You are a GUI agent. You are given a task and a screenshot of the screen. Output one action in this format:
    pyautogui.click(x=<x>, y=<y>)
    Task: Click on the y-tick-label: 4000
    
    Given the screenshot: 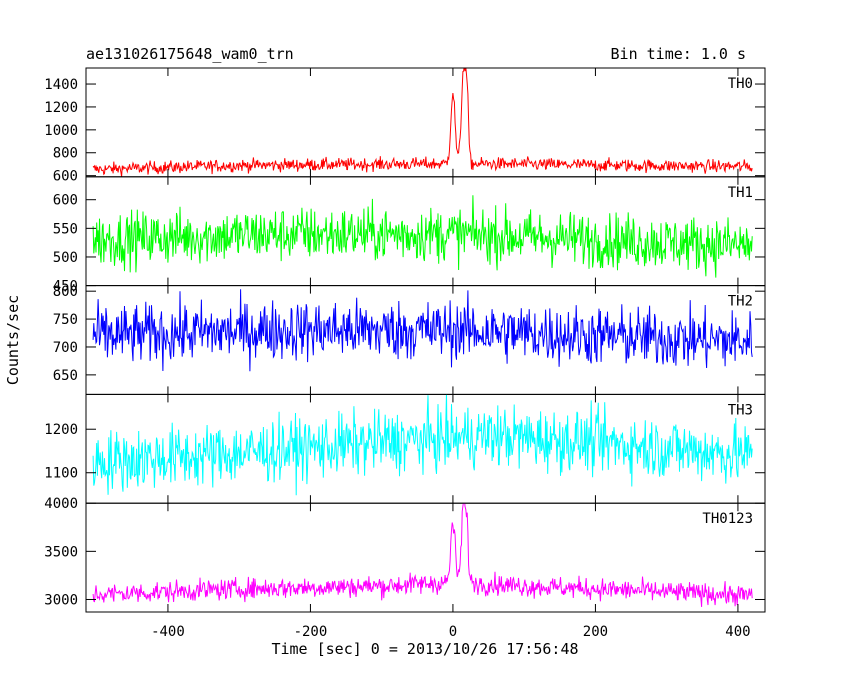 What is the action you would take?
    pyautogui.click(x=61, y=504)
    